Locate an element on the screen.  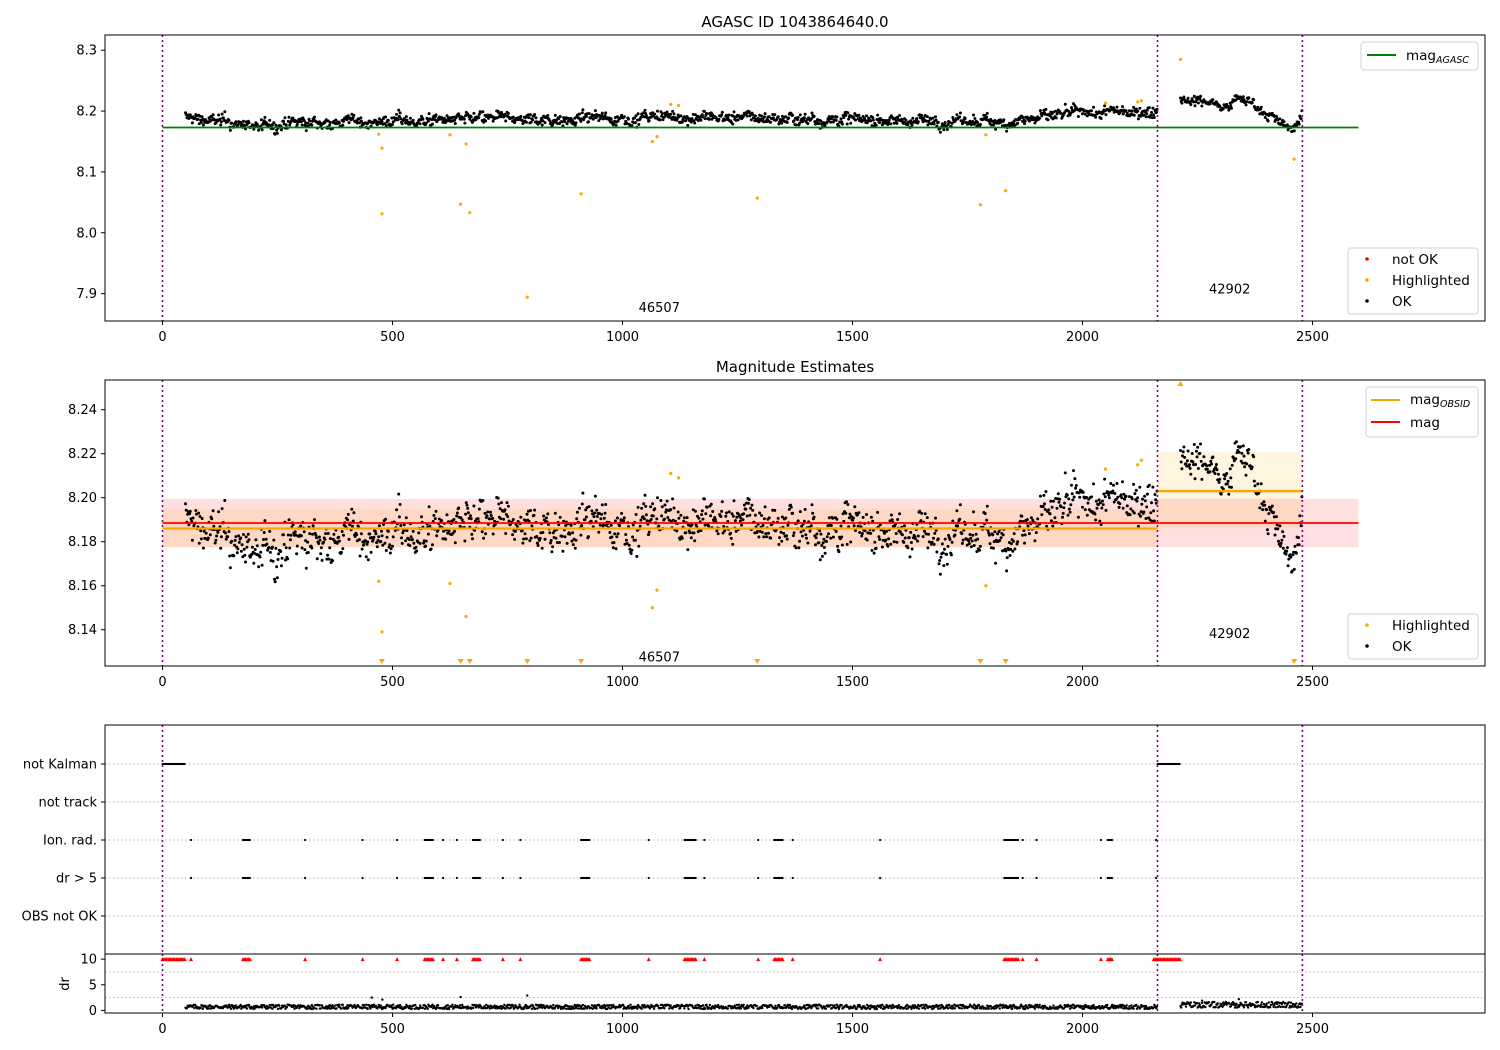
x-tick-label: 2500 is located at coordinates (1312, 682).